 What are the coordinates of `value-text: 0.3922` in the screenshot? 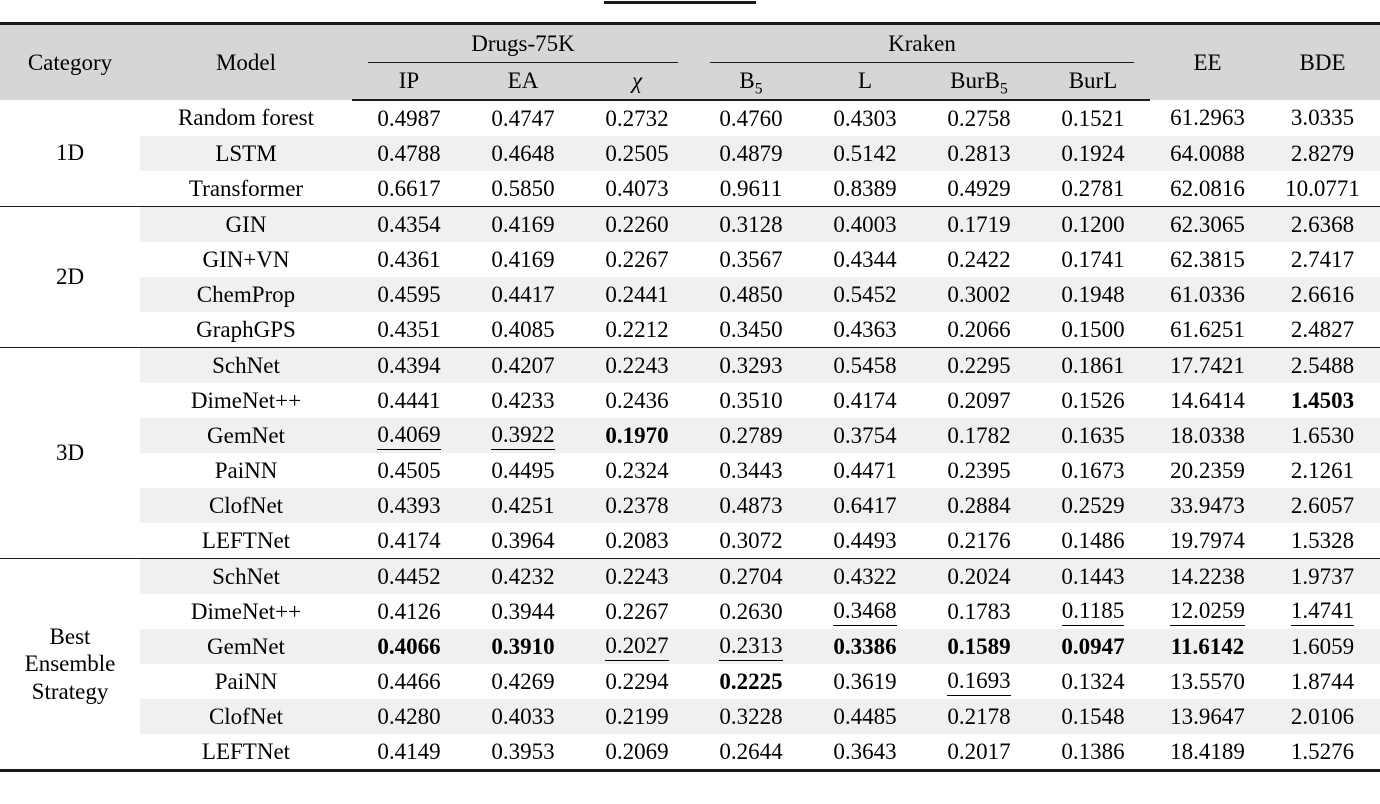 It's located at (523, 436).